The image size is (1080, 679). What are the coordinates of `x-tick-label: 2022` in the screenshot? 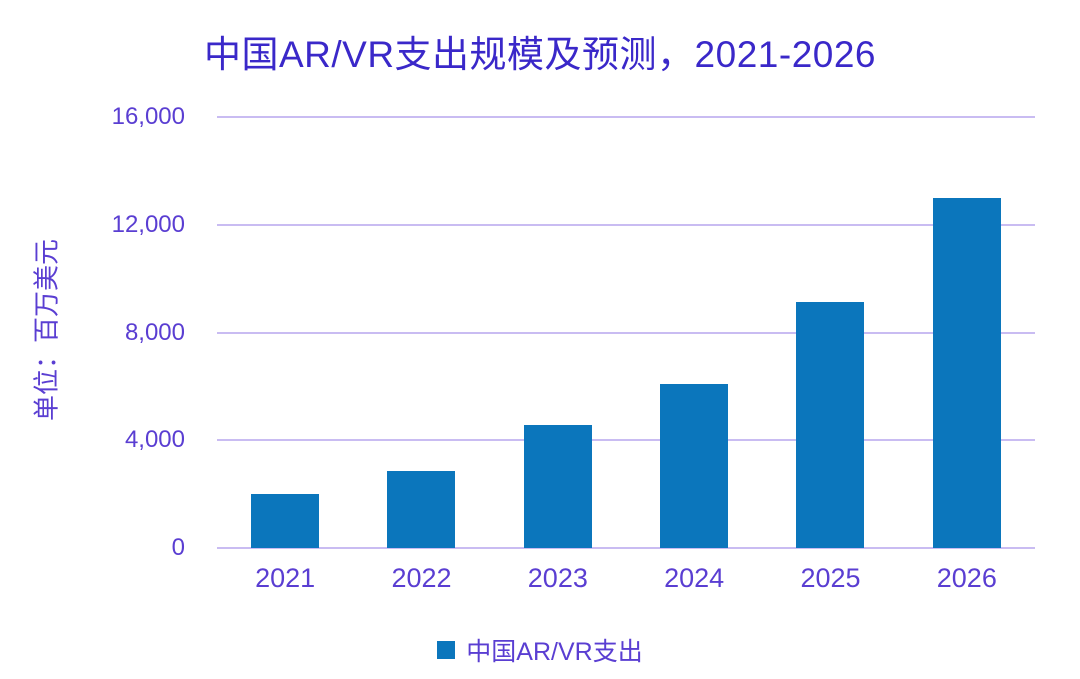 It's located at (421, 578).